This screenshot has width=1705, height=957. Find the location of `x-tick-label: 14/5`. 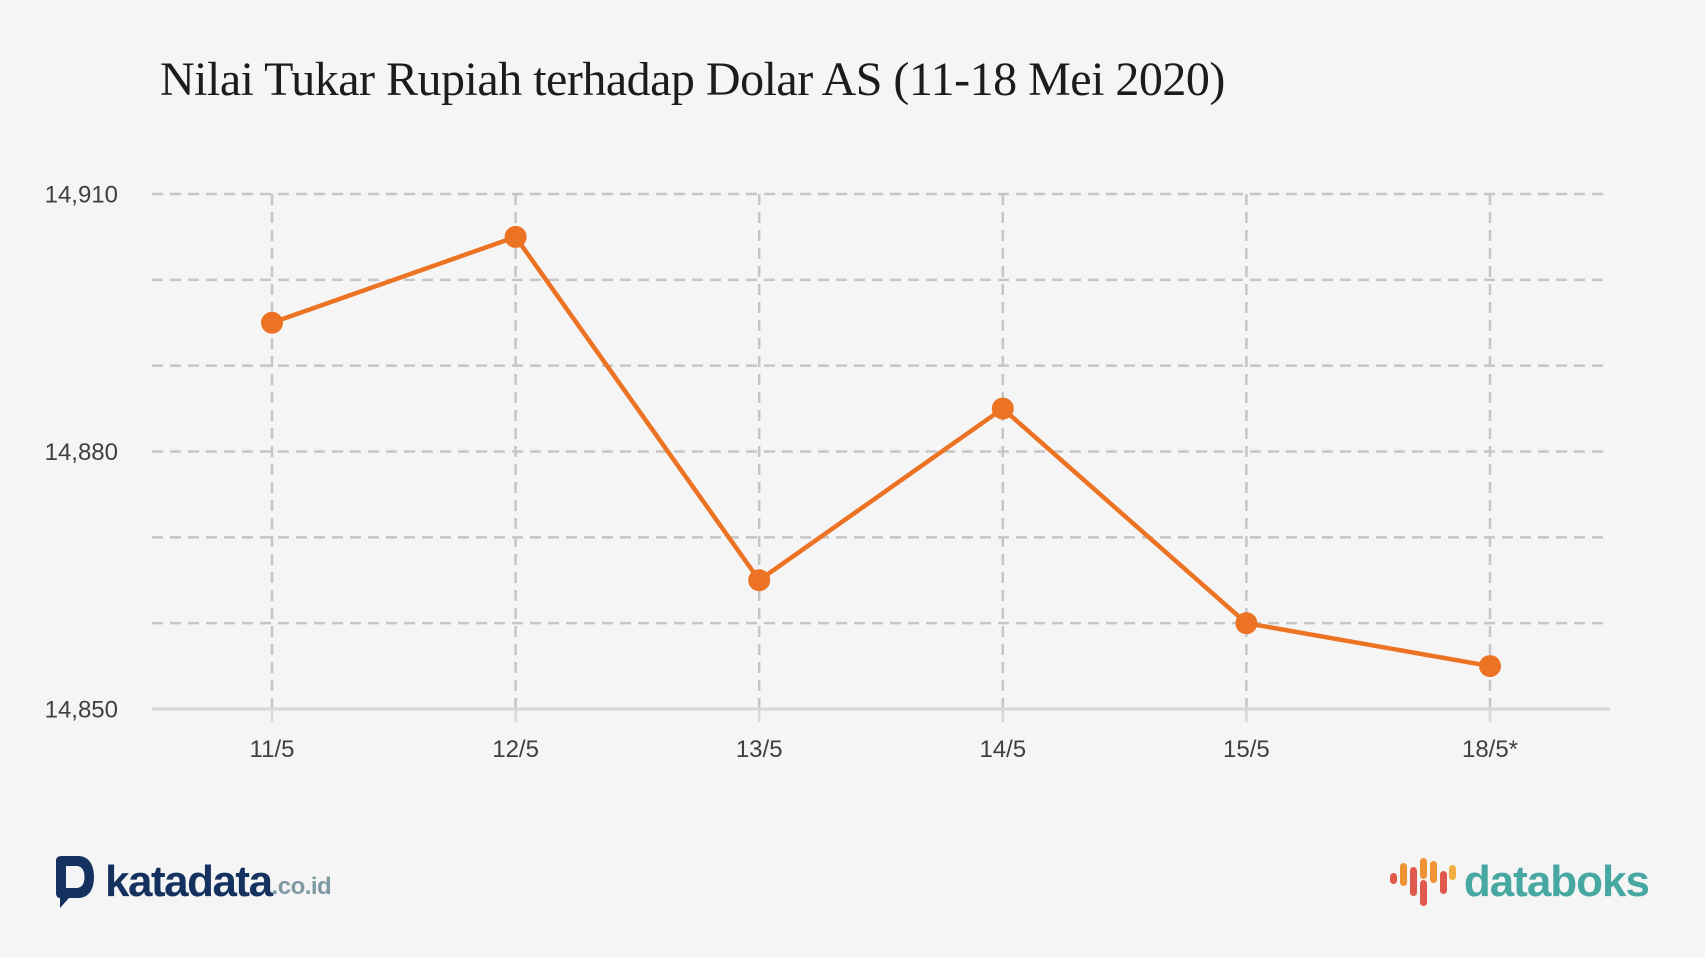

x-tick-label: 14/5 is located at coordinates (1002, 749).